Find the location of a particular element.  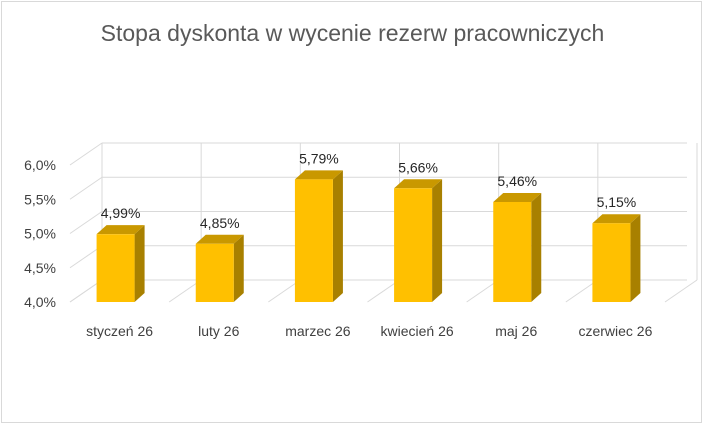

data-label-0: 4,99% is located at coordinates (121, 213).